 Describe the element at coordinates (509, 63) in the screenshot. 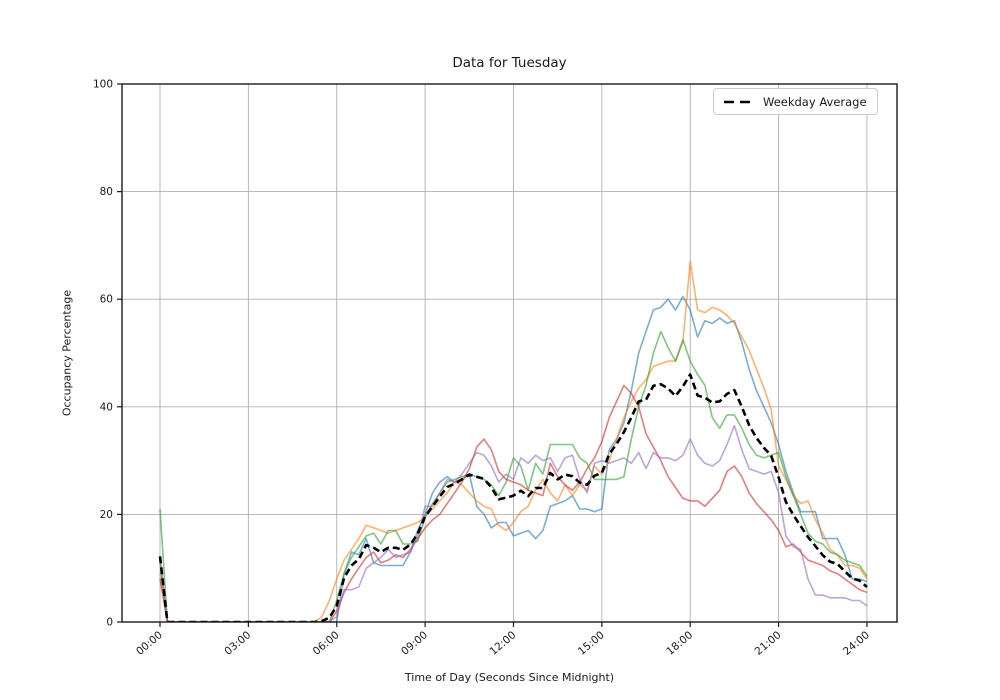

I see `chart-title: Data for Tuesday` at that location.